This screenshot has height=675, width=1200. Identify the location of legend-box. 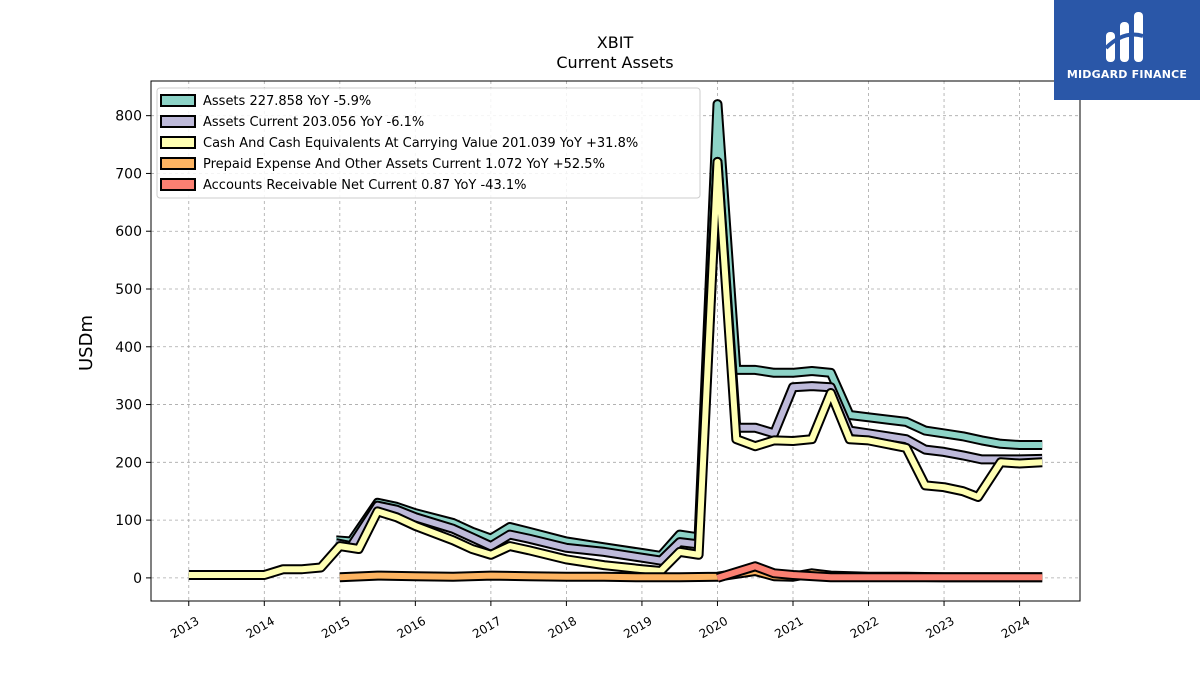
(428, 143).